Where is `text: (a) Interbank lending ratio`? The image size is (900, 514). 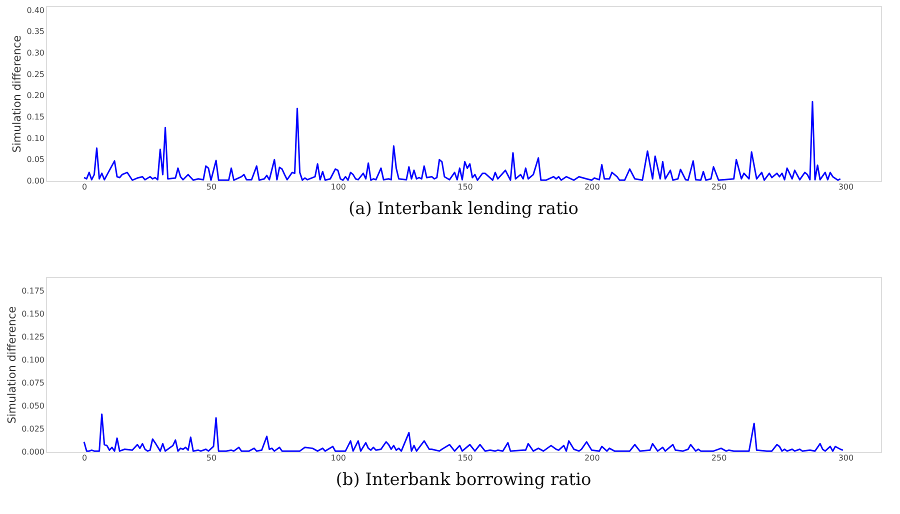
text: (a) Interbank lending ratio is located at coordinates (463, 209).